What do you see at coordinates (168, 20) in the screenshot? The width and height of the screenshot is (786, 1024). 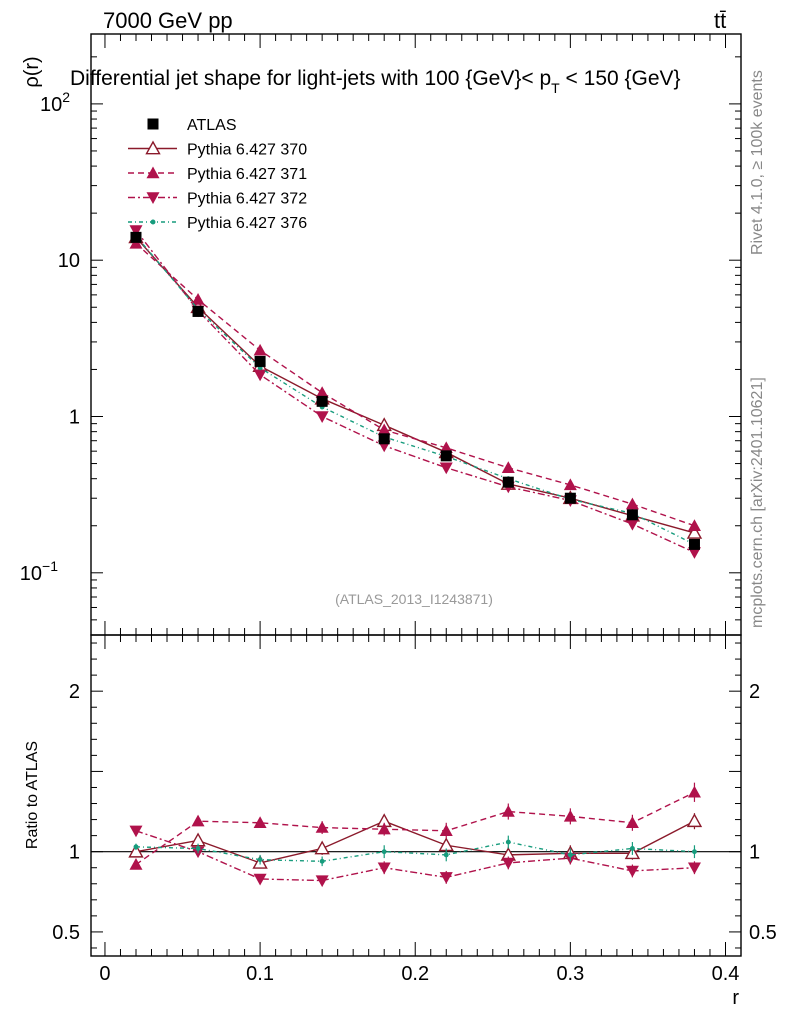 I see `energy-label: 7000 GeV pp` at bounding box center [168, 20].